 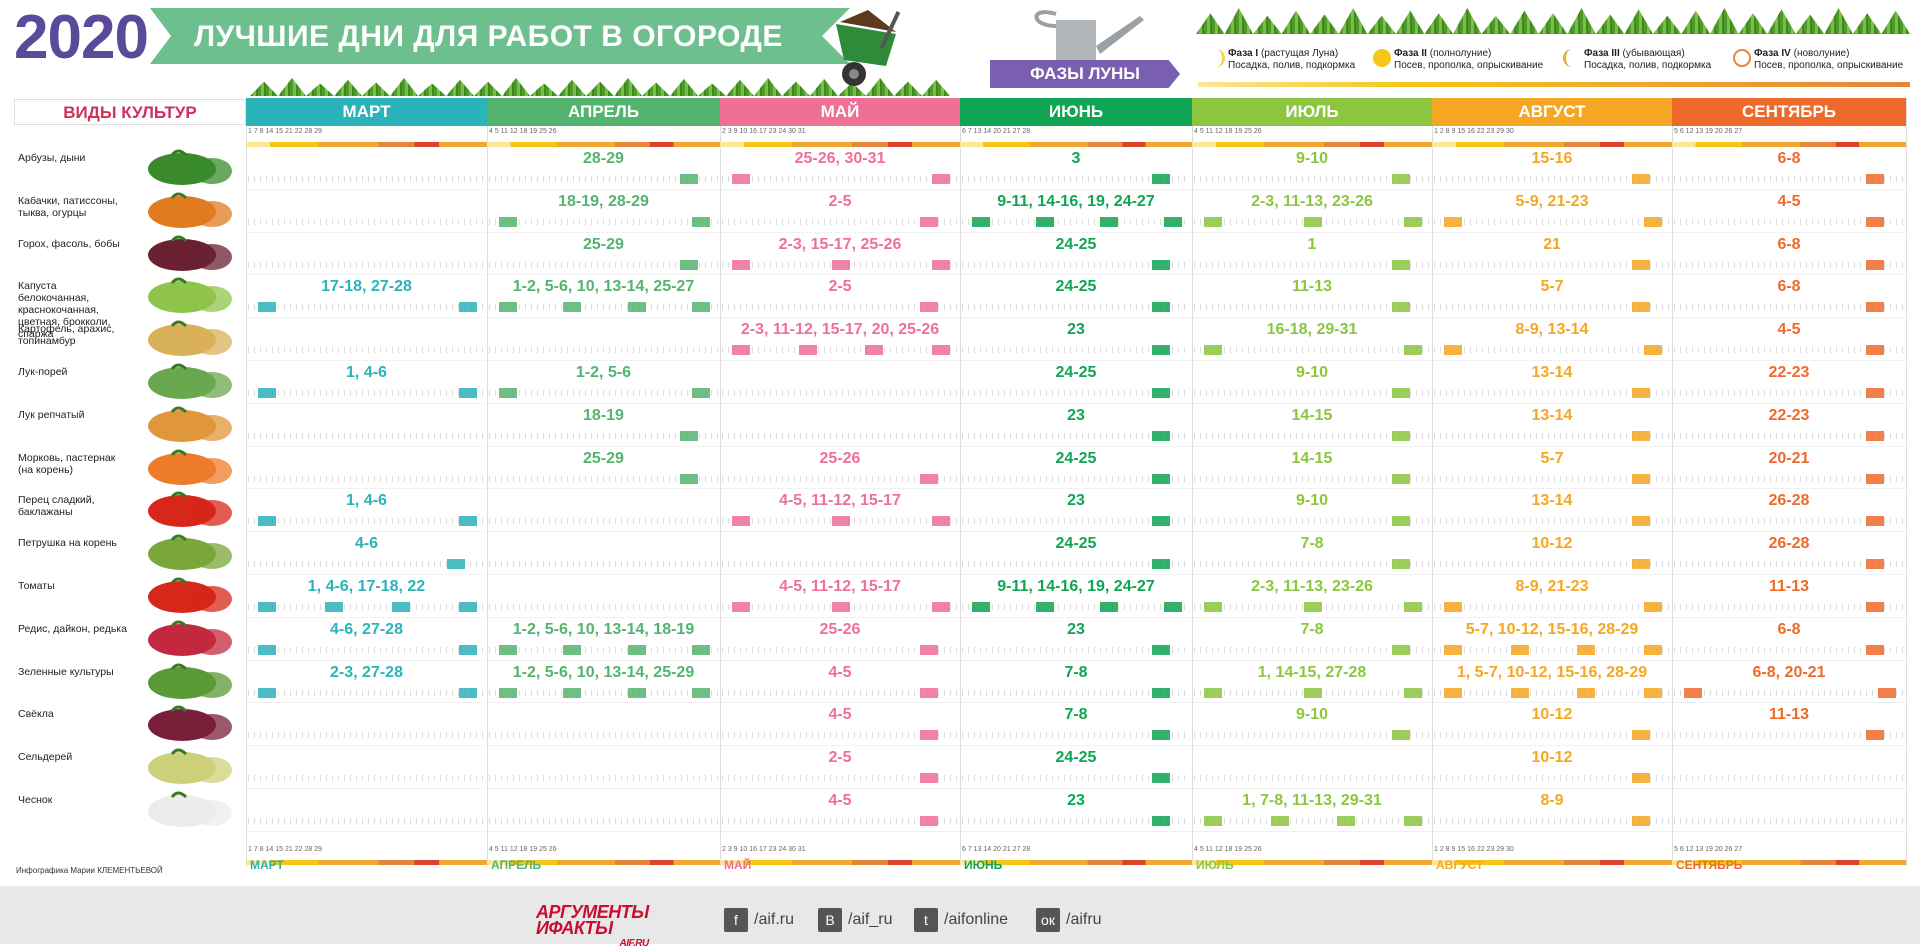 What do you see at coordinates (187, 167) in the screenshot?
I see `watermelon-icon` at bounding box center [187, 167].